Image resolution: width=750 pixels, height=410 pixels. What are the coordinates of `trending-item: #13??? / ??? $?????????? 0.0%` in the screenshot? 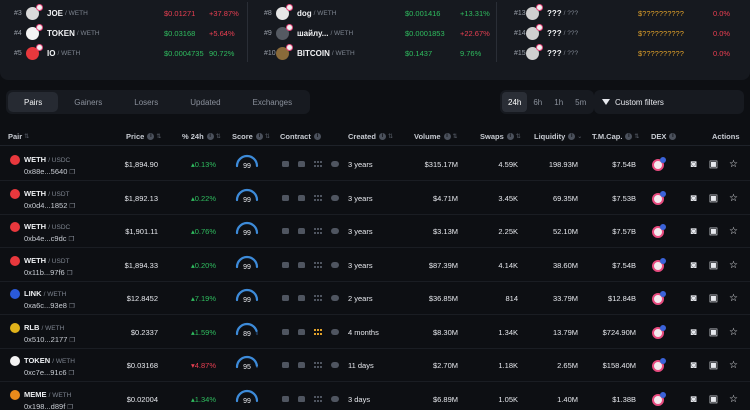 It's located at (624, 13).